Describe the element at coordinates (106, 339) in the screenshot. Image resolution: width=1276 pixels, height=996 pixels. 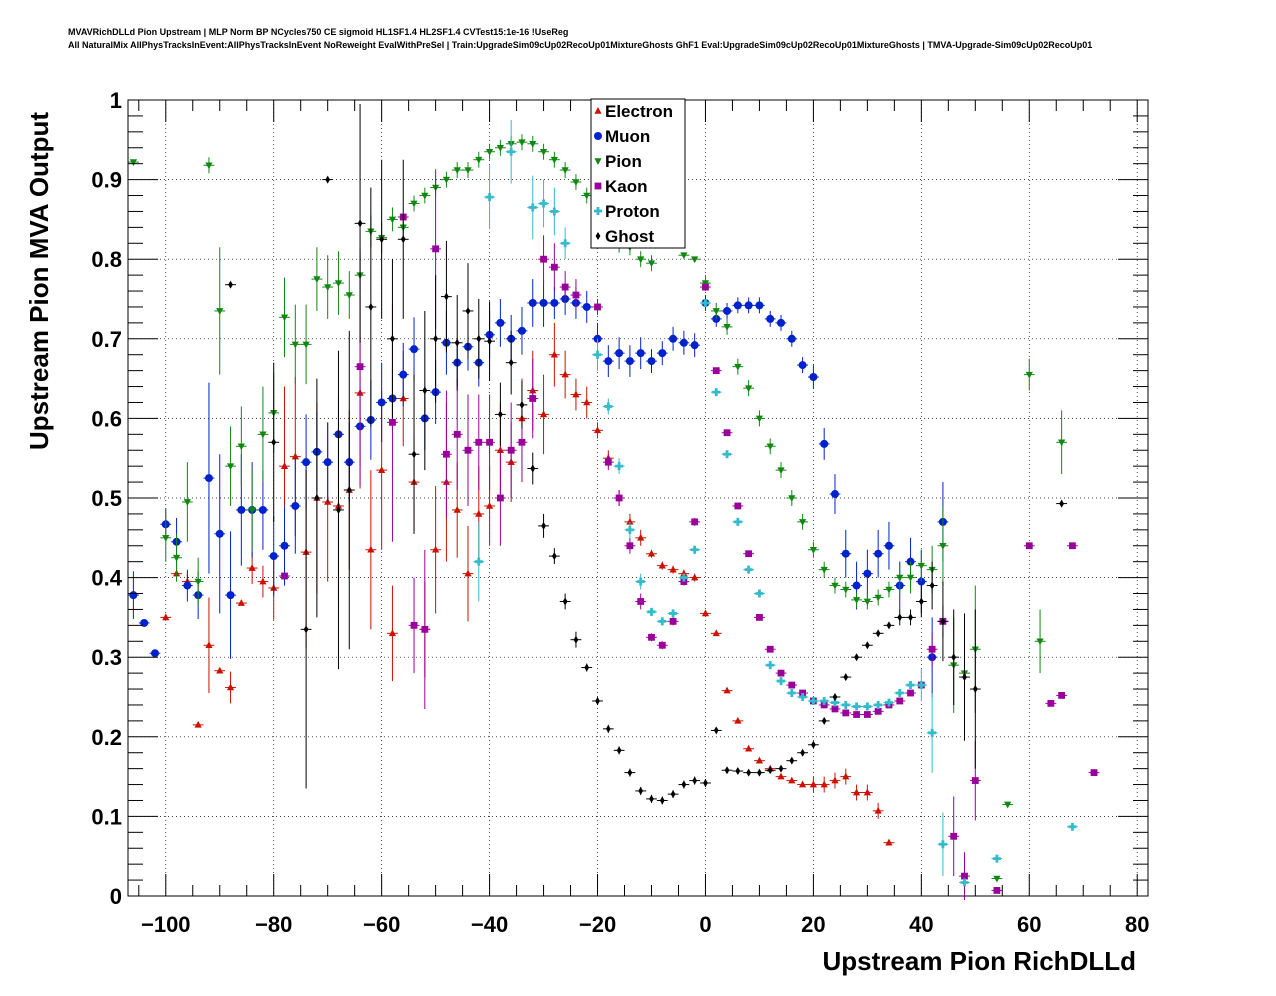
I see `y-tick-label: 0.7` at that location.